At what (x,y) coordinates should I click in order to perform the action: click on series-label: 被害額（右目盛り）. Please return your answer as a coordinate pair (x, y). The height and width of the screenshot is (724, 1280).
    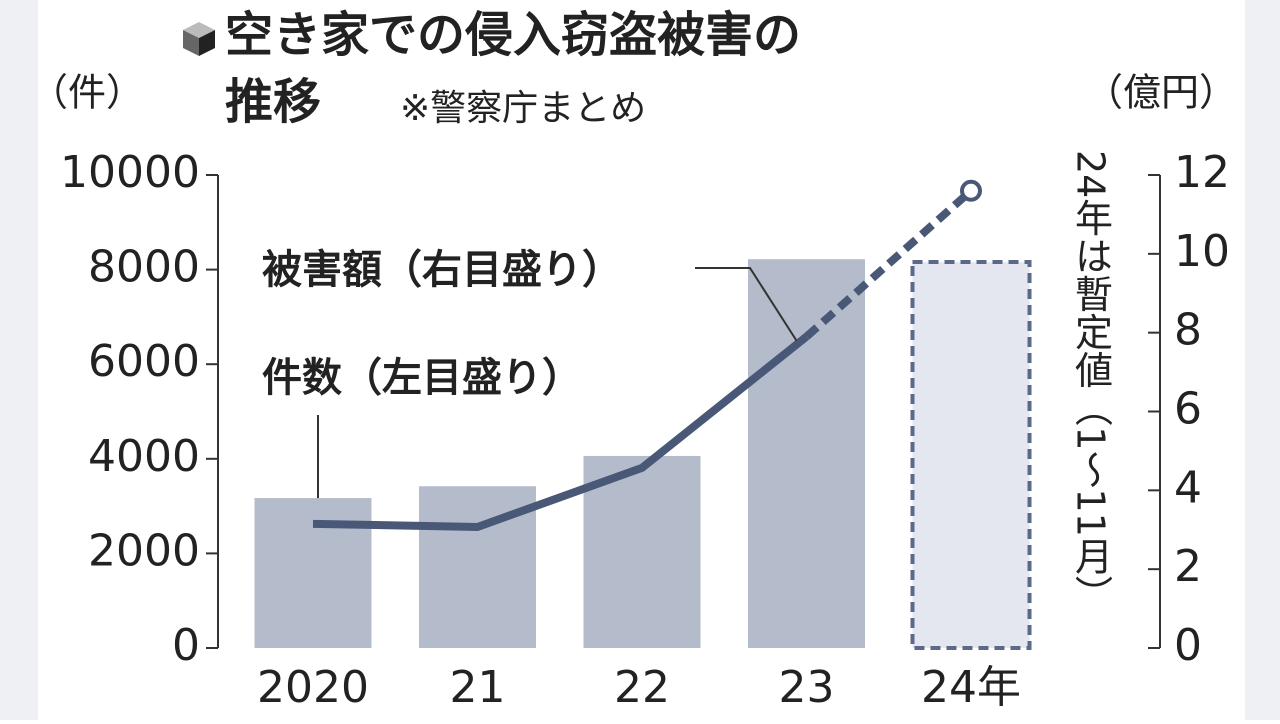
    Looking at the image, I should click on (442, 270).